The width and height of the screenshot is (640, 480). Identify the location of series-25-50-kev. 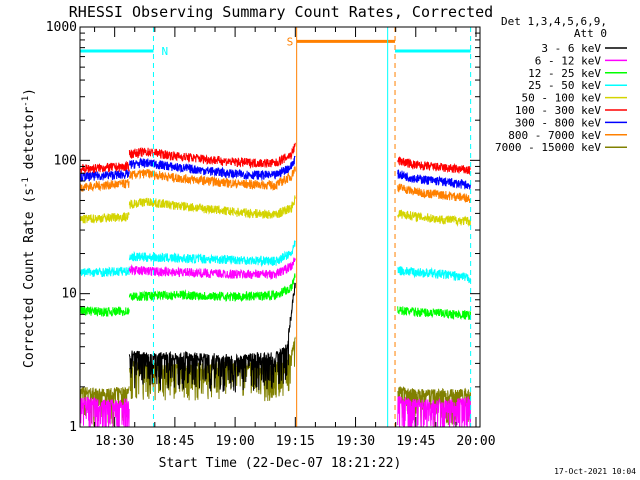
(275, 262).